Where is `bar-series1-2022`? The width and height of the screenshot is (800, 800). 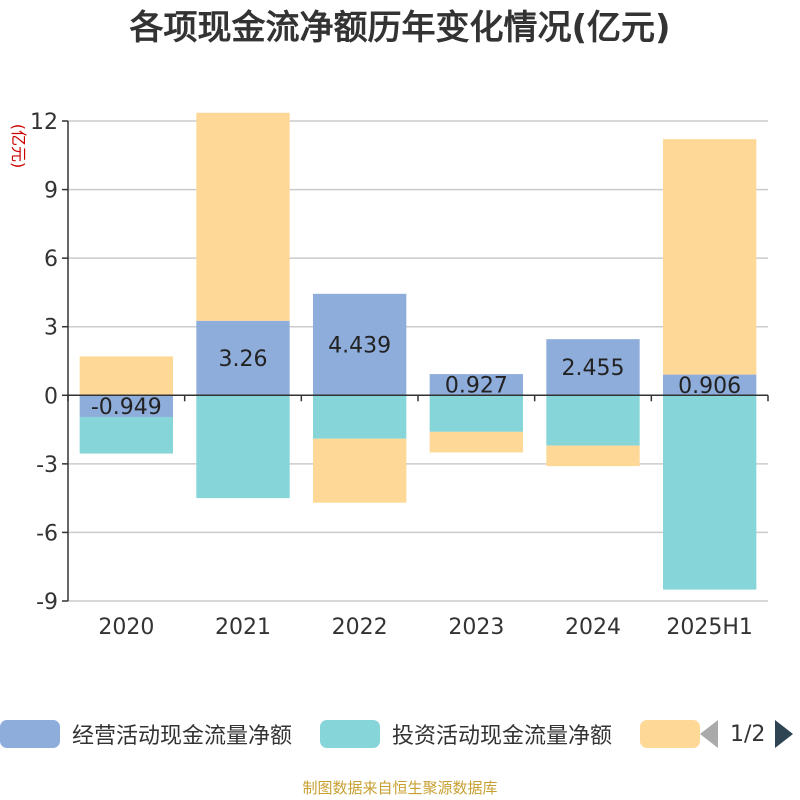
bar-series1-2022 is located at coordinates (359, 416).